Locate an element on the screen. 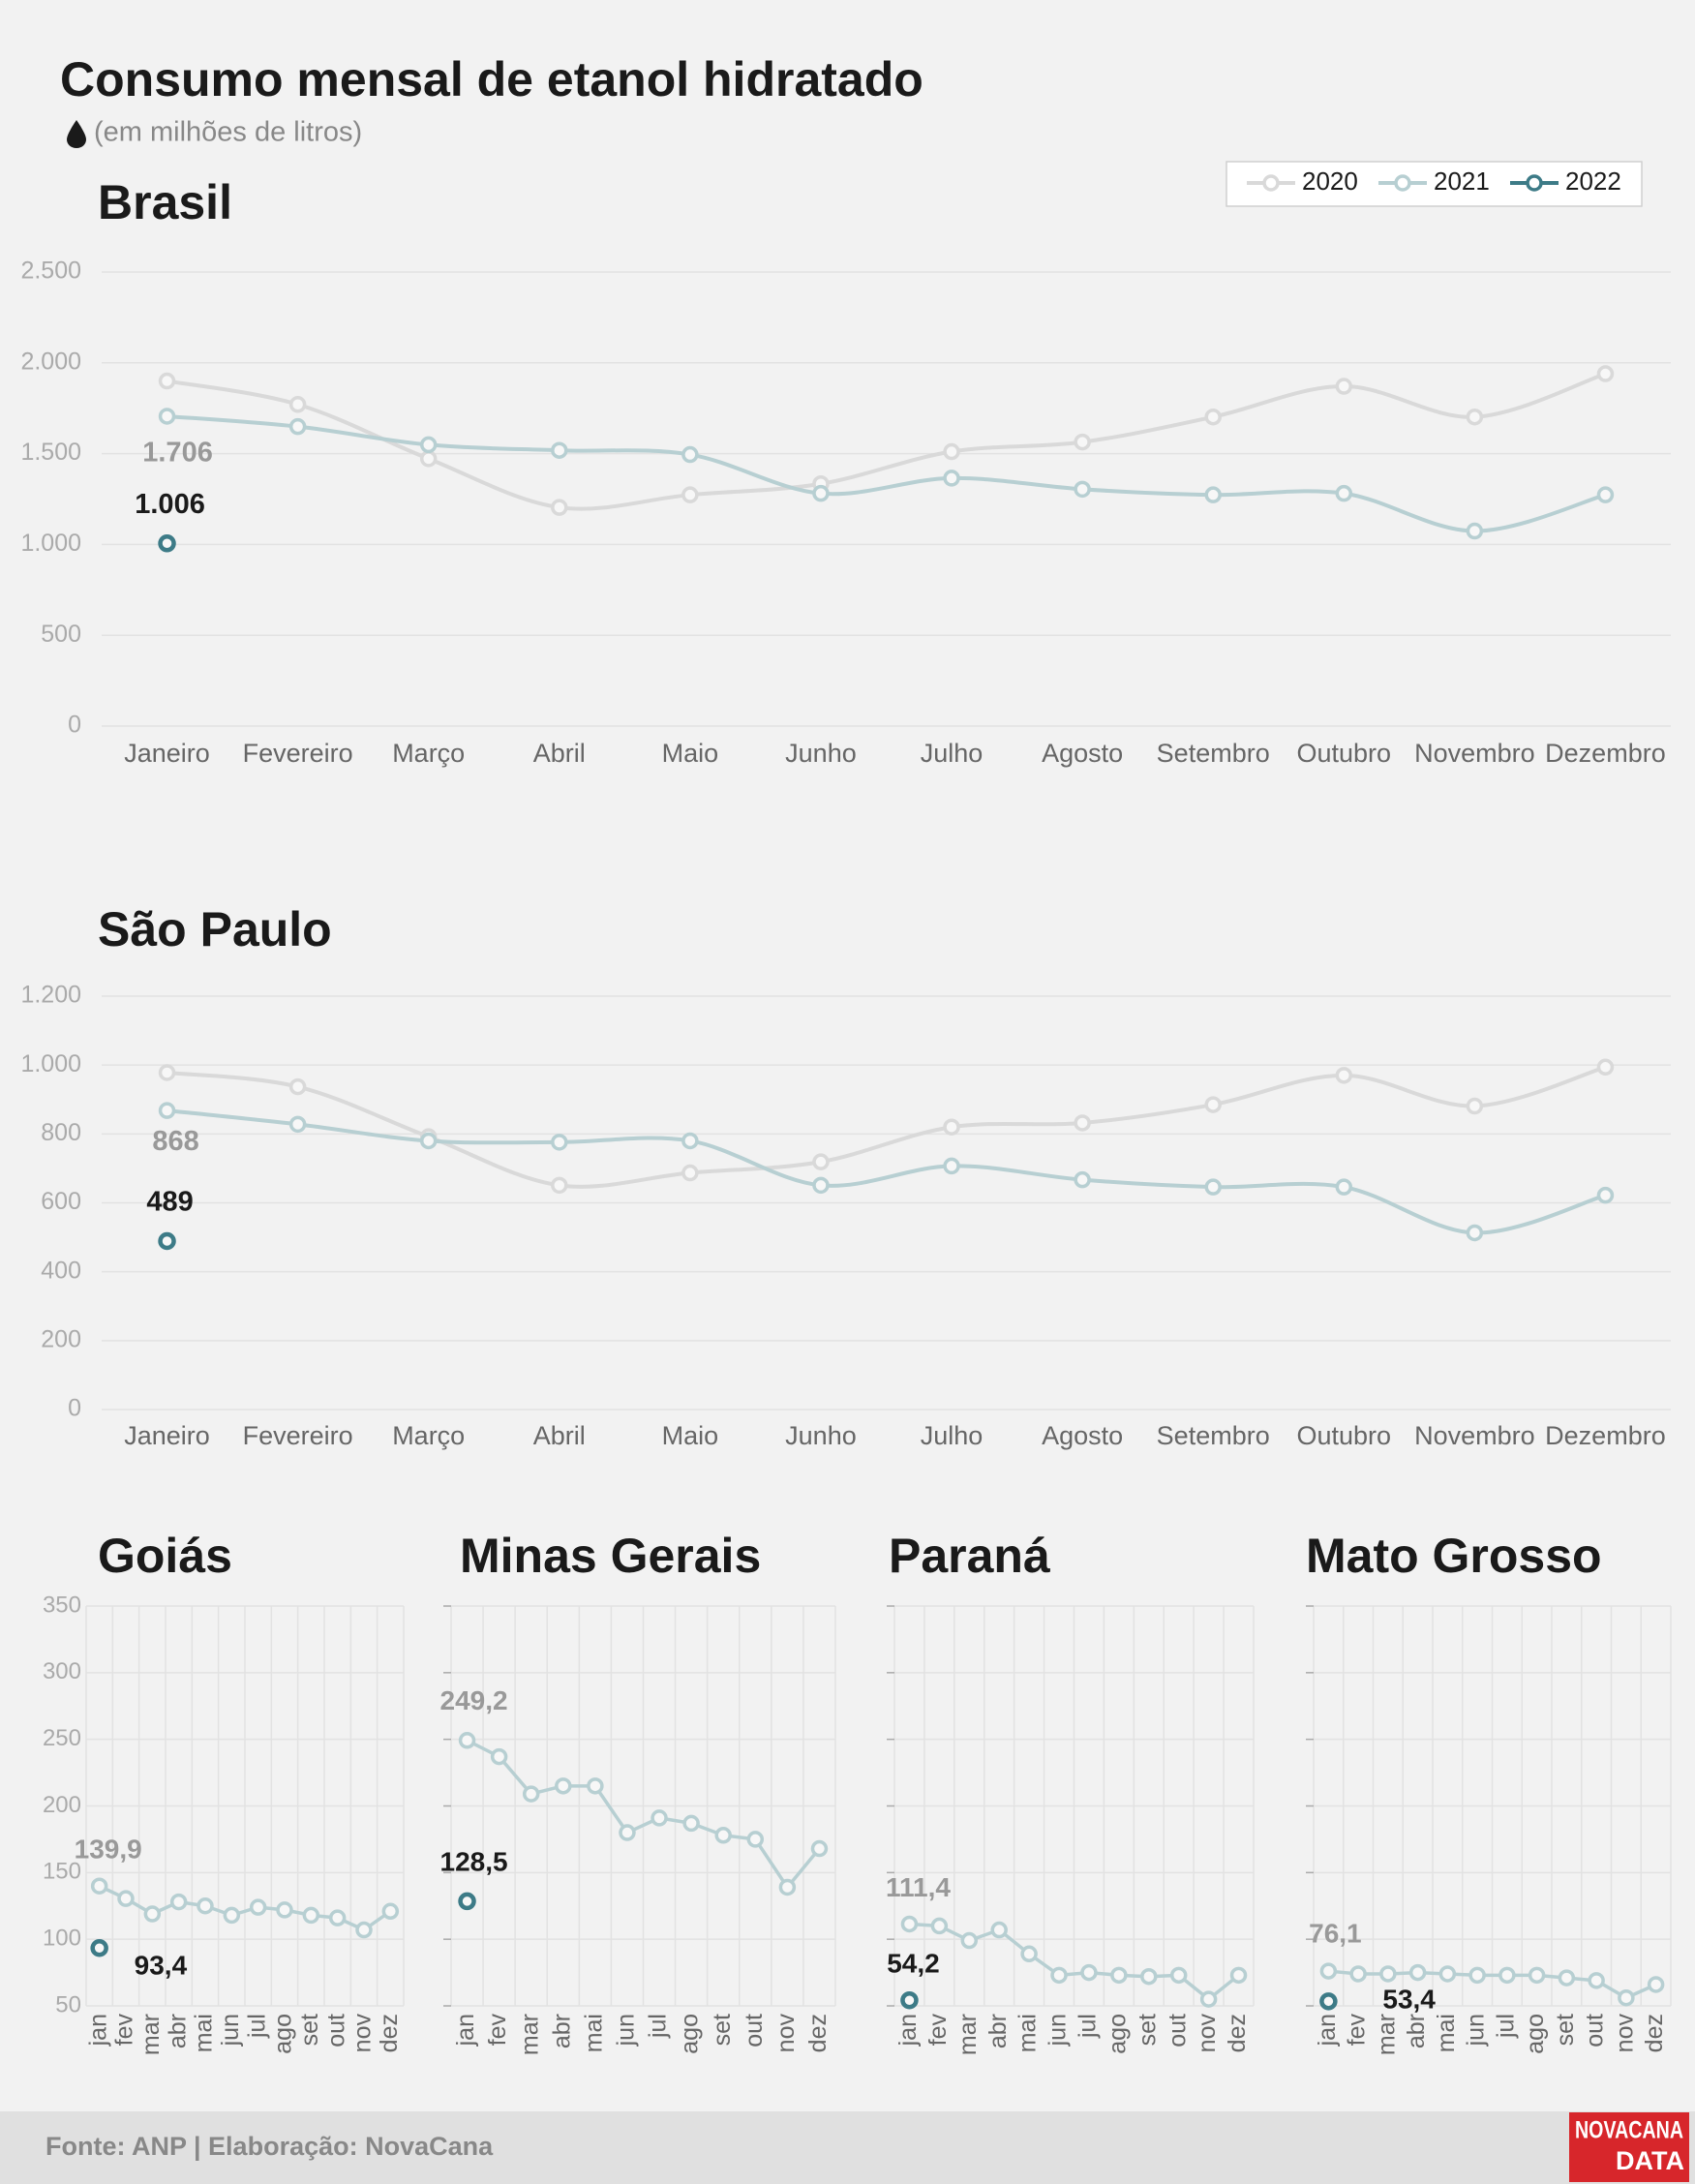 This screenshot has height=2184, width=1695. chart-title: Mato Grosso is located at coordinates (1454, 1556).